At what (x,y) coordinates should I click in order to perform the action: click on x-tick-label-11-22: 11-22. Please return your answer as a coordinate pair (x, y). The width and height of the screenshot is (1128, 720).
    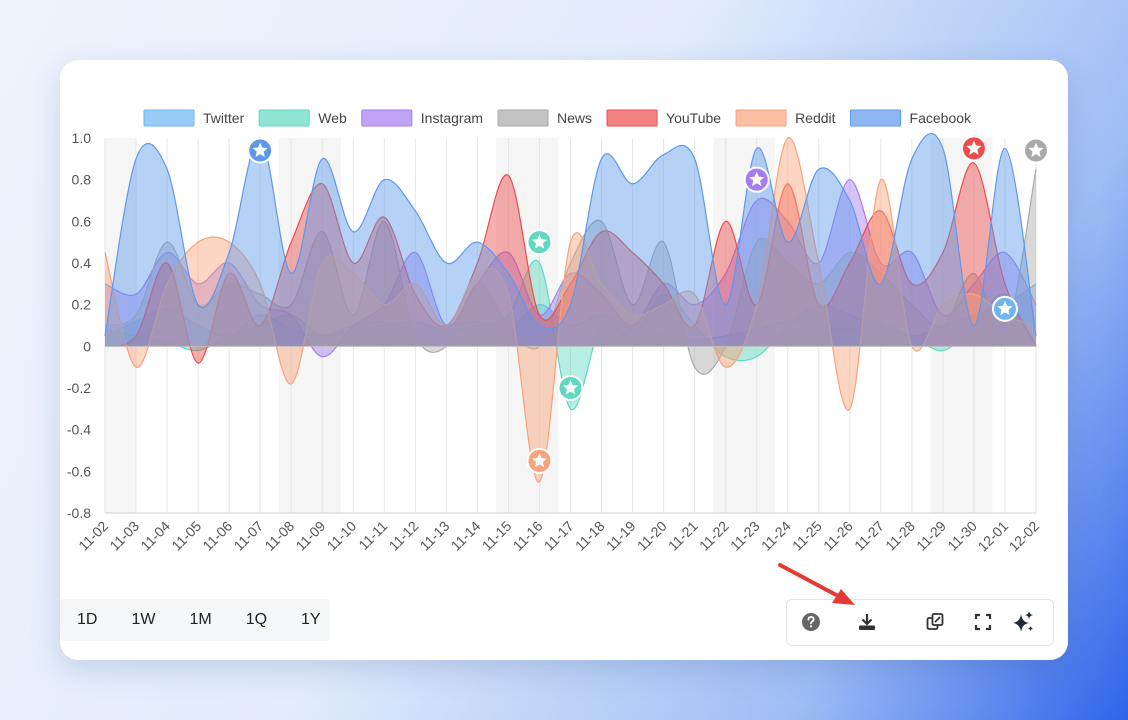
    Looking at the image, I should click on (714, 536).